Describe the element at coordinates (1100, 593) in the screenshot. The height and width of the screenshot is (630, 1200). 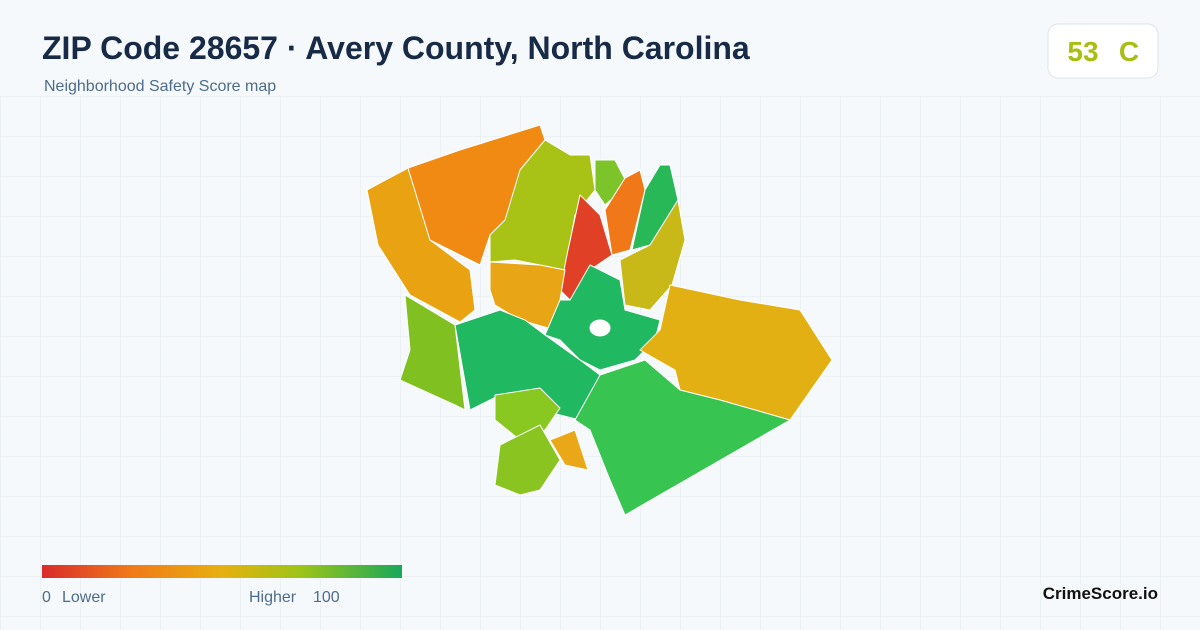
I see `brand: CrimeScore.io` at that location.